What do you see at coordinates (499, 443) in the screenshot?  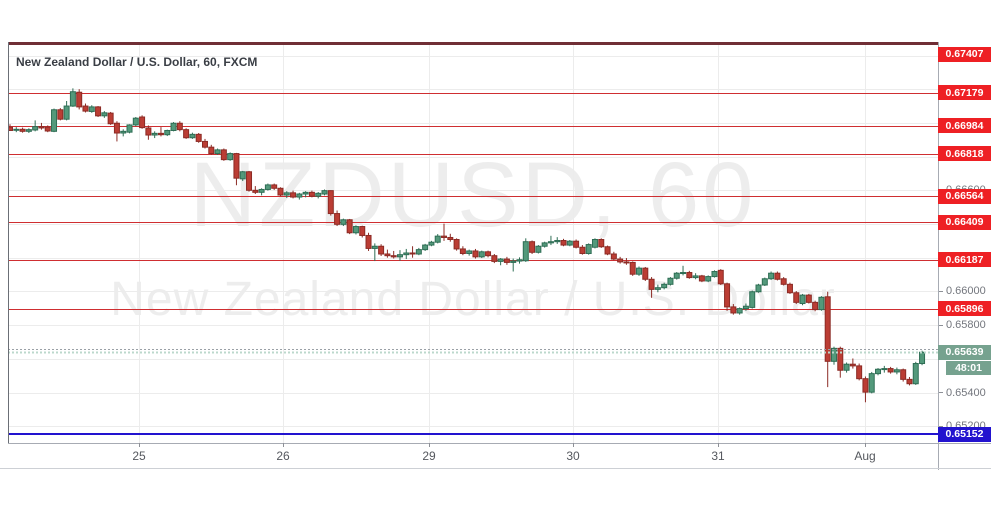 I see `pane-bottom-border` at bounding box center [499, 443].